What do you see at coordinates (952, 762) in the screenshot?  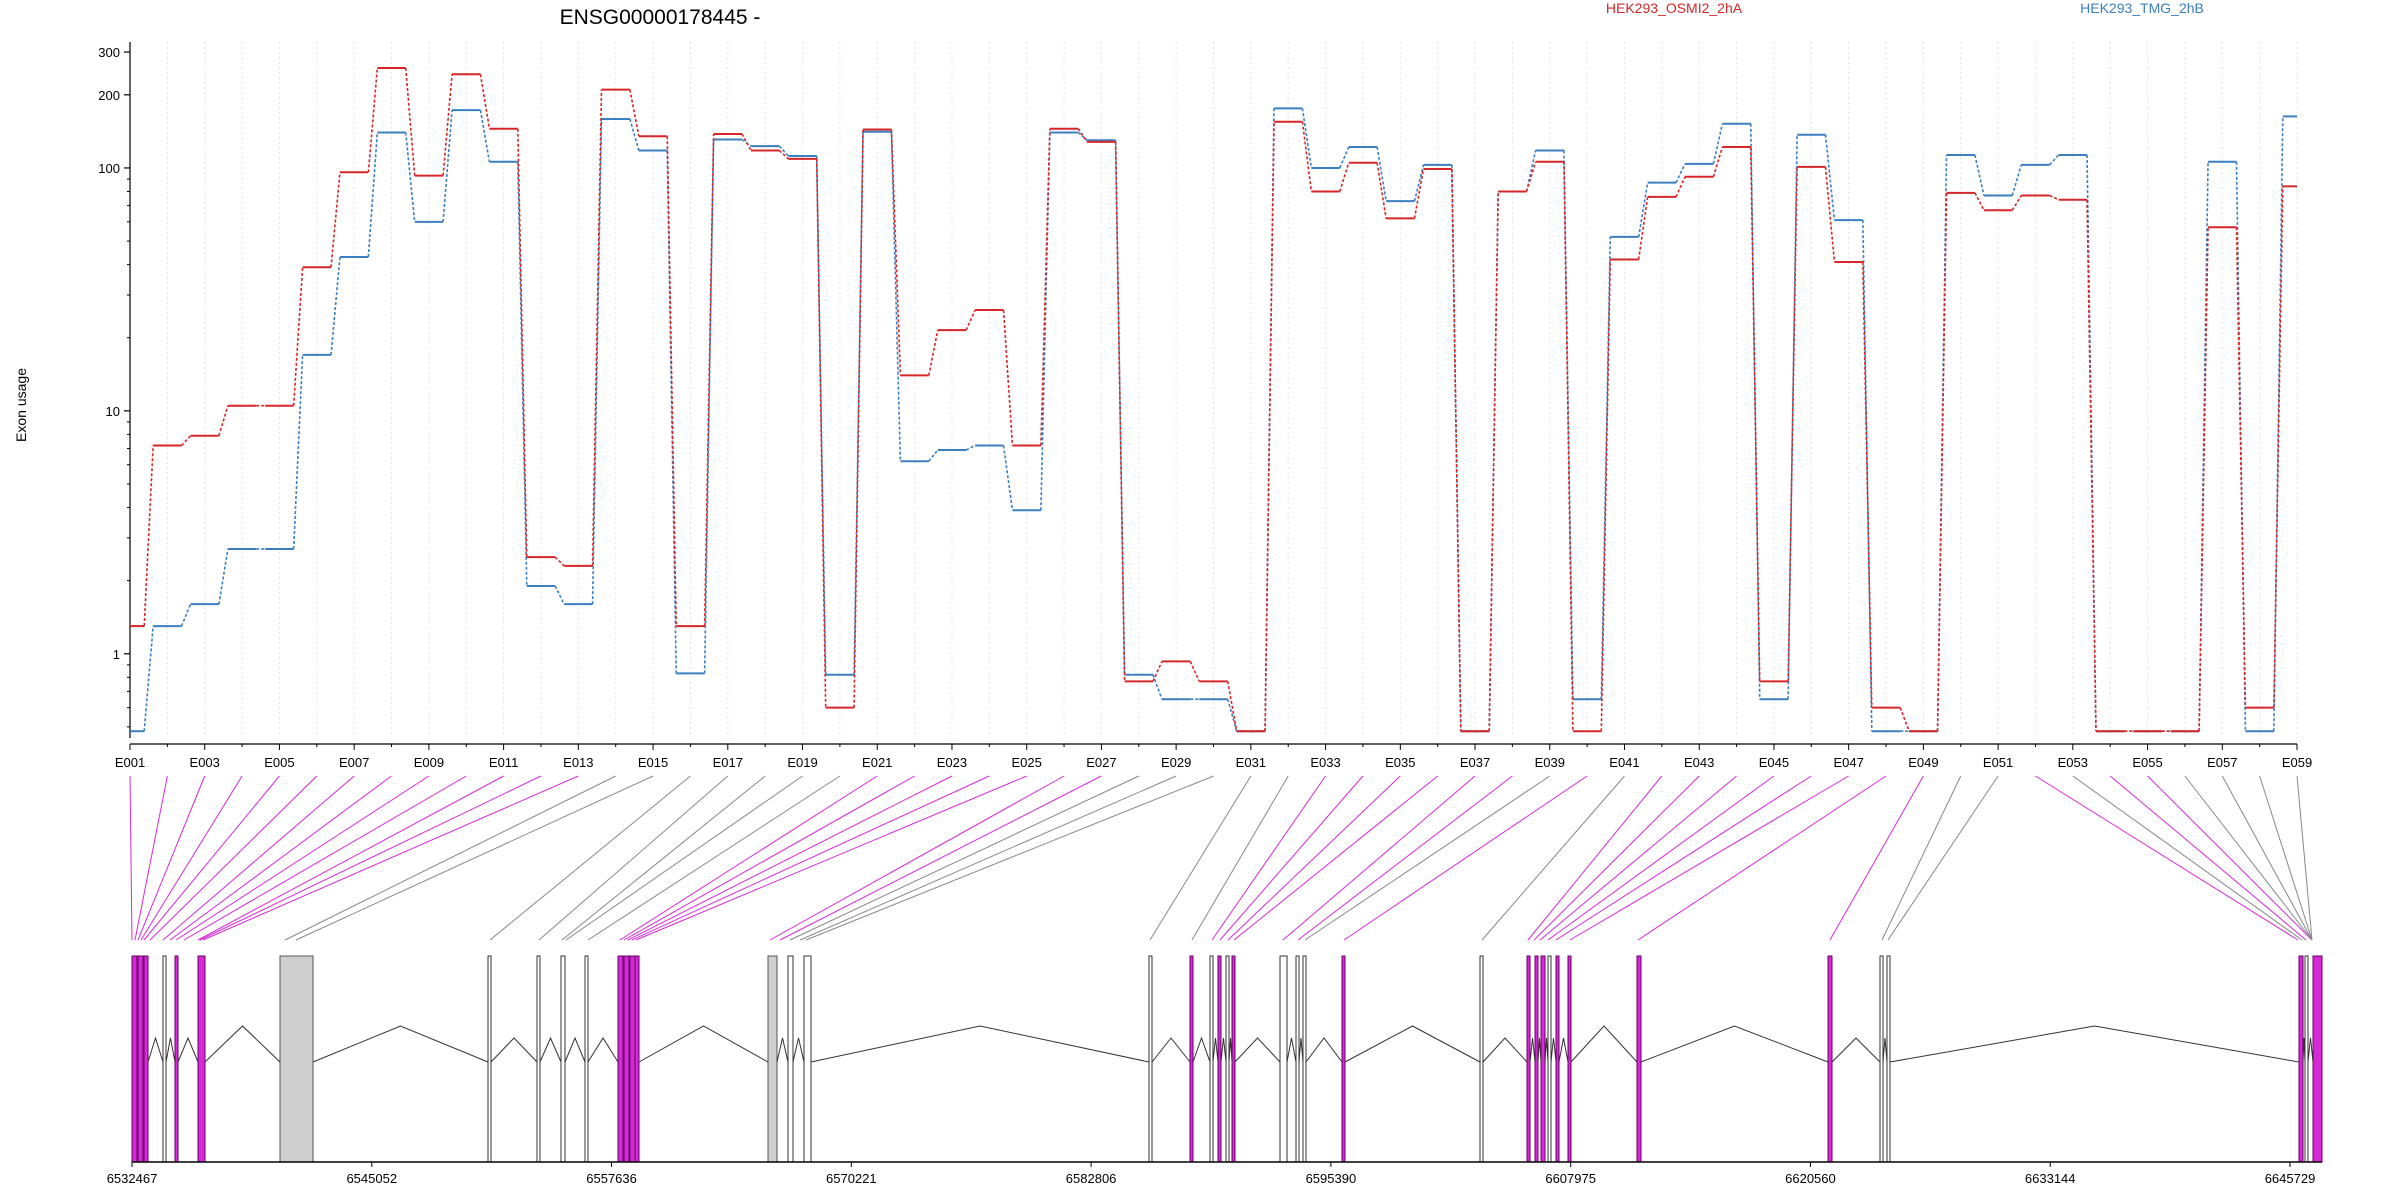 I see `x-tick-label: E023` at bounding box center [952, 762].